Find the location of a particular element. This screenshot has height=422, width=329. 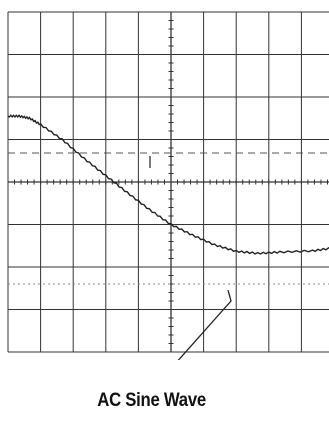

caption-pointer is located at coordinates (204, 324).